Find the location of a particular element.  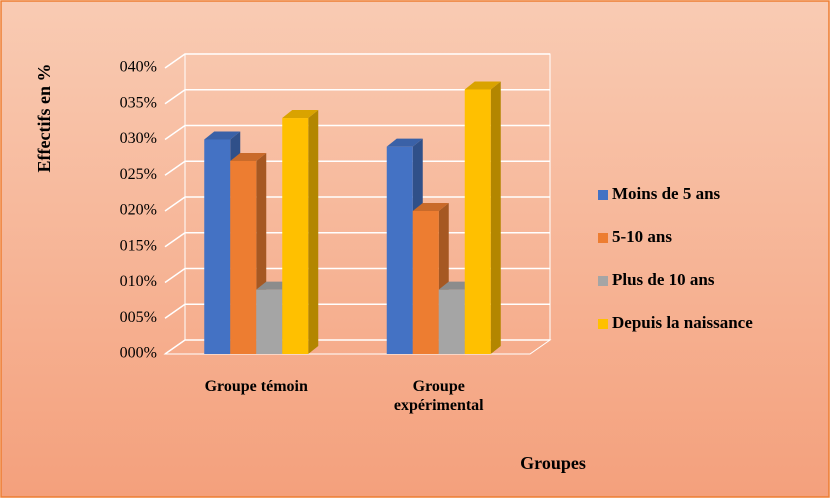

legend-label: 5-10 ans is located at coordinates (642, 236).